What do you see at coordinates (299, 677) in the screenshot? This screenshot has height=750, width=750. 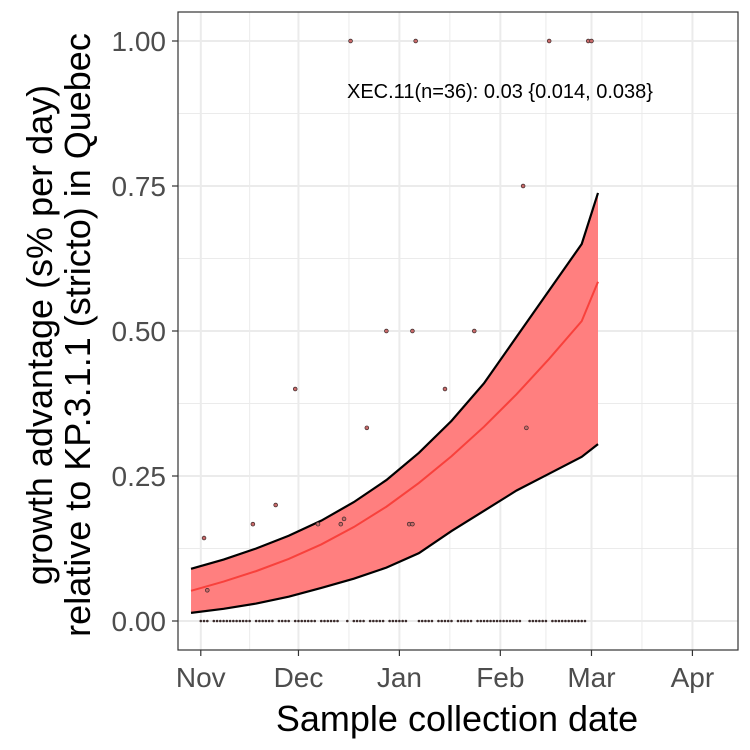 I see `x-tick-label: Dec` at bounding box center [299, 677].